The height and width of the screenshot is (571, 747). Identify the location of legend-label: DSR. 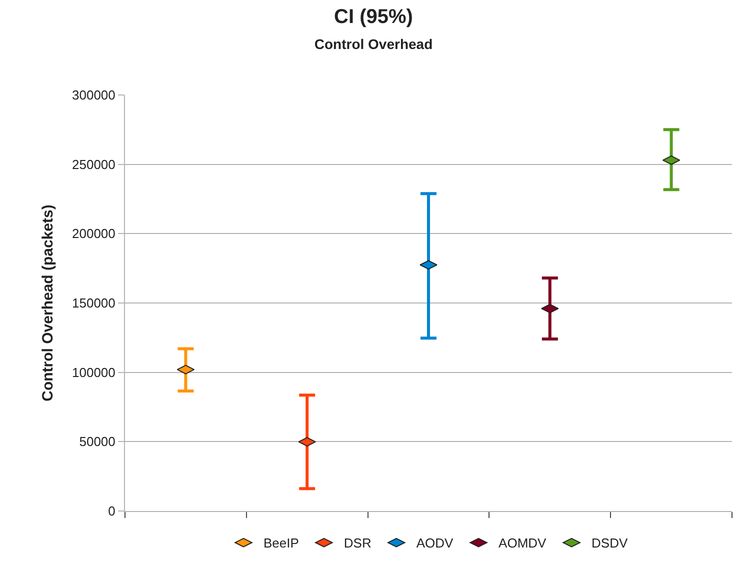
(358, 543).